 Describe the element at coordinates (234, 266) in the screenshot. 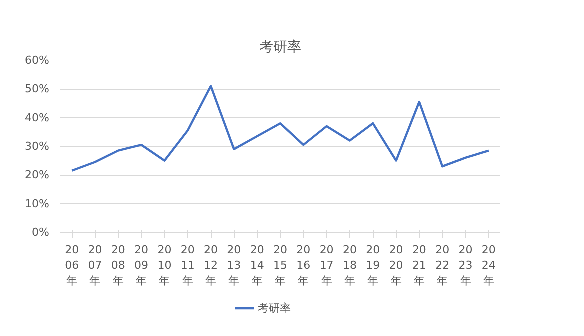

I see `x-tick-label: 2013年` at that location.